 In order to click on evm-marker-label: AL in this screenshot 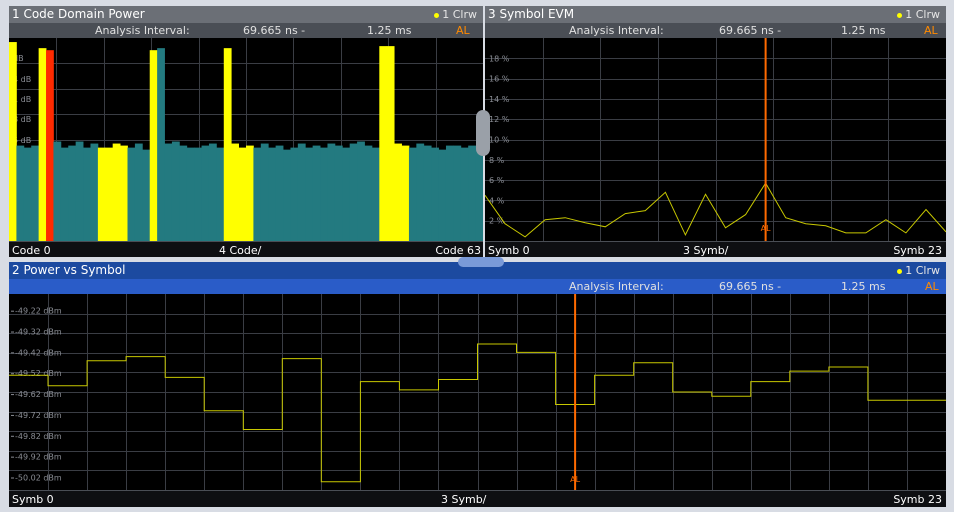, I will do `click(766, 228)`.